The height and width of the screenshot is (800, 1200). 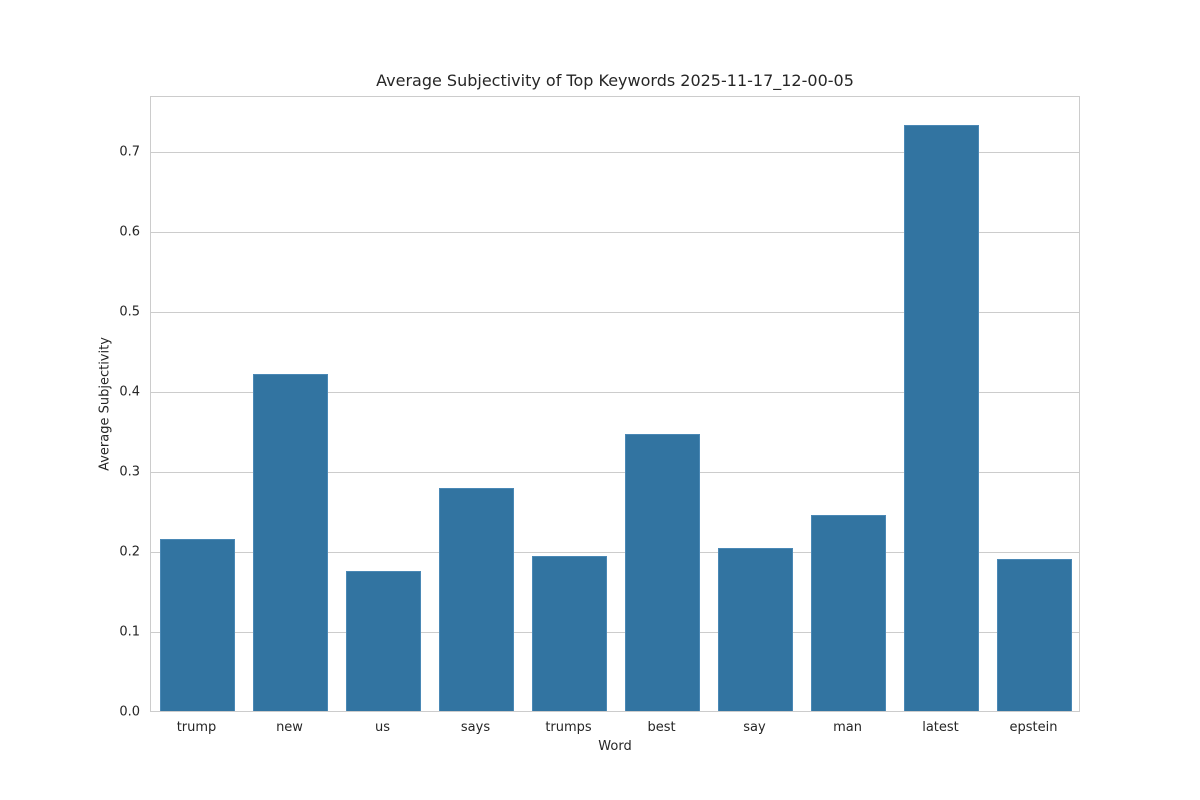 I want to click on x-tick-label: best, so click(x=661, y=727).